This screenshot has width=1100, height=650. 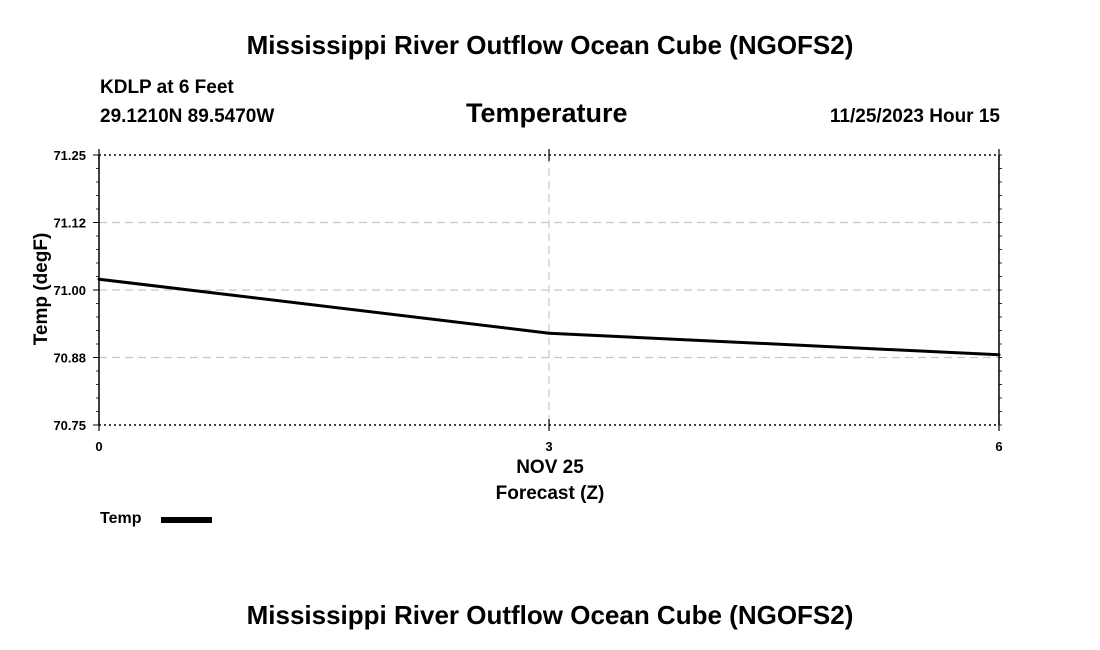 What do you see at coordinates (548, 446) in the screenshot?
I see `x-tick-label: 3` at bounding box center [548, 446].